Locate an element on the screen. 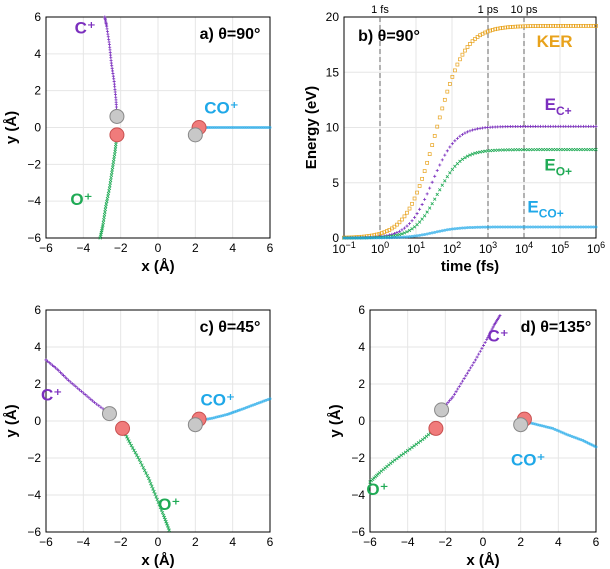 The height and width of the screenshot is (569, 610). panel-b-label-O: EO+ is located at coordinates (558, 167).